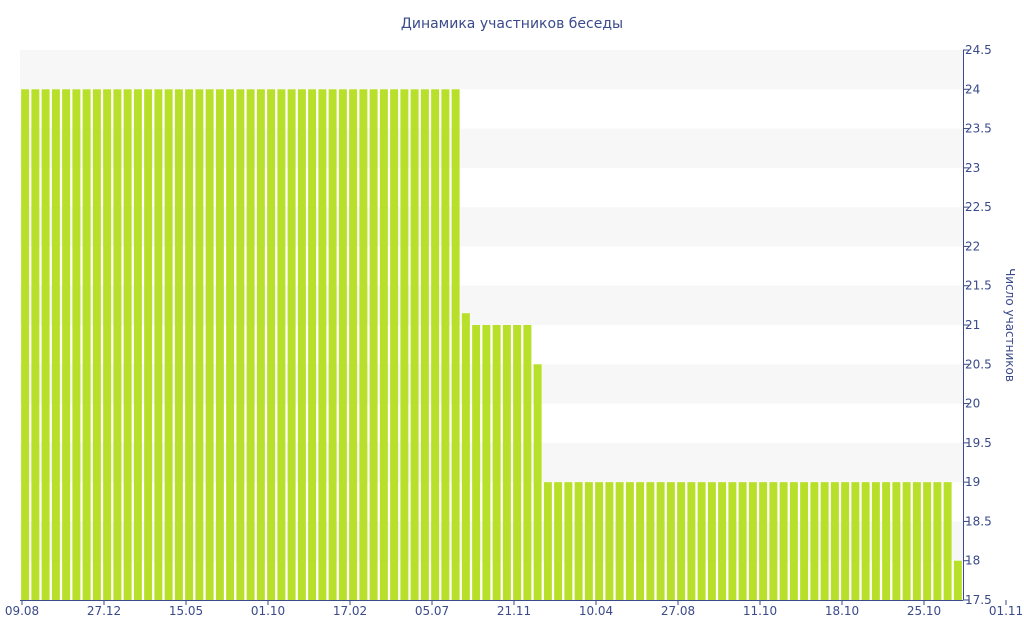 The image size is (1024, 640). Describe the element at coordinates (972, 561) in the screenshot. I see `y-tick-label: 18` at that location.